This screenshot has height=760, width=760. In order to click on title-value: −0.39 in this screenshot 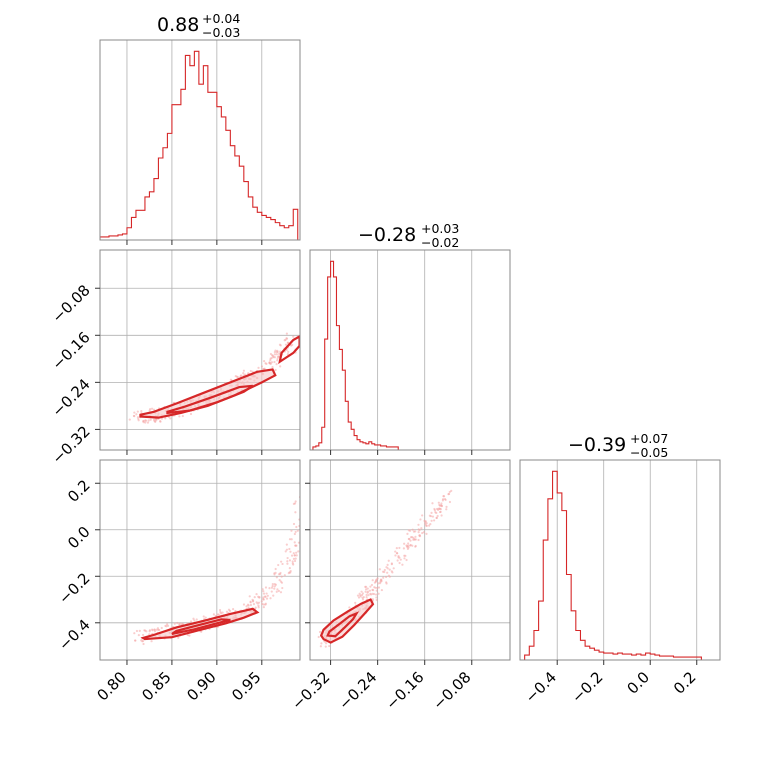, I will do `click(597, 445)`.